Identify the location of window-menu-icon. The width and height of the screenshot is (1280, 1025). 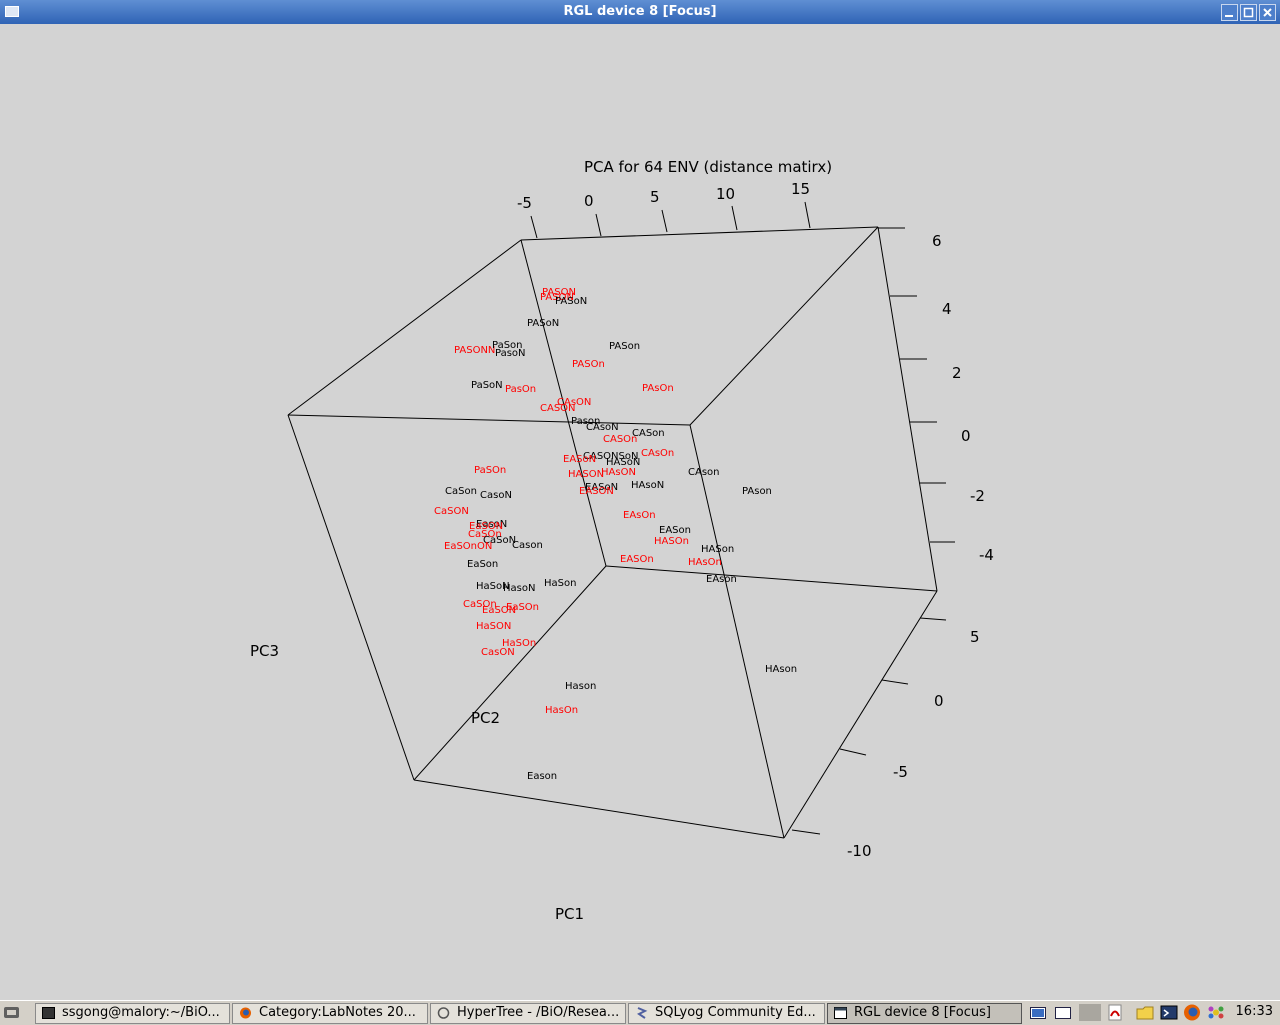
(12, 11).